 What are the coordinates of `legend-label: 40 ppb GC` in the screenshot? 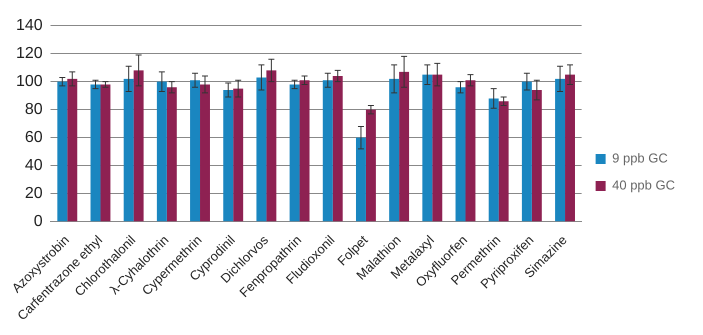 It's located at (643, 185).